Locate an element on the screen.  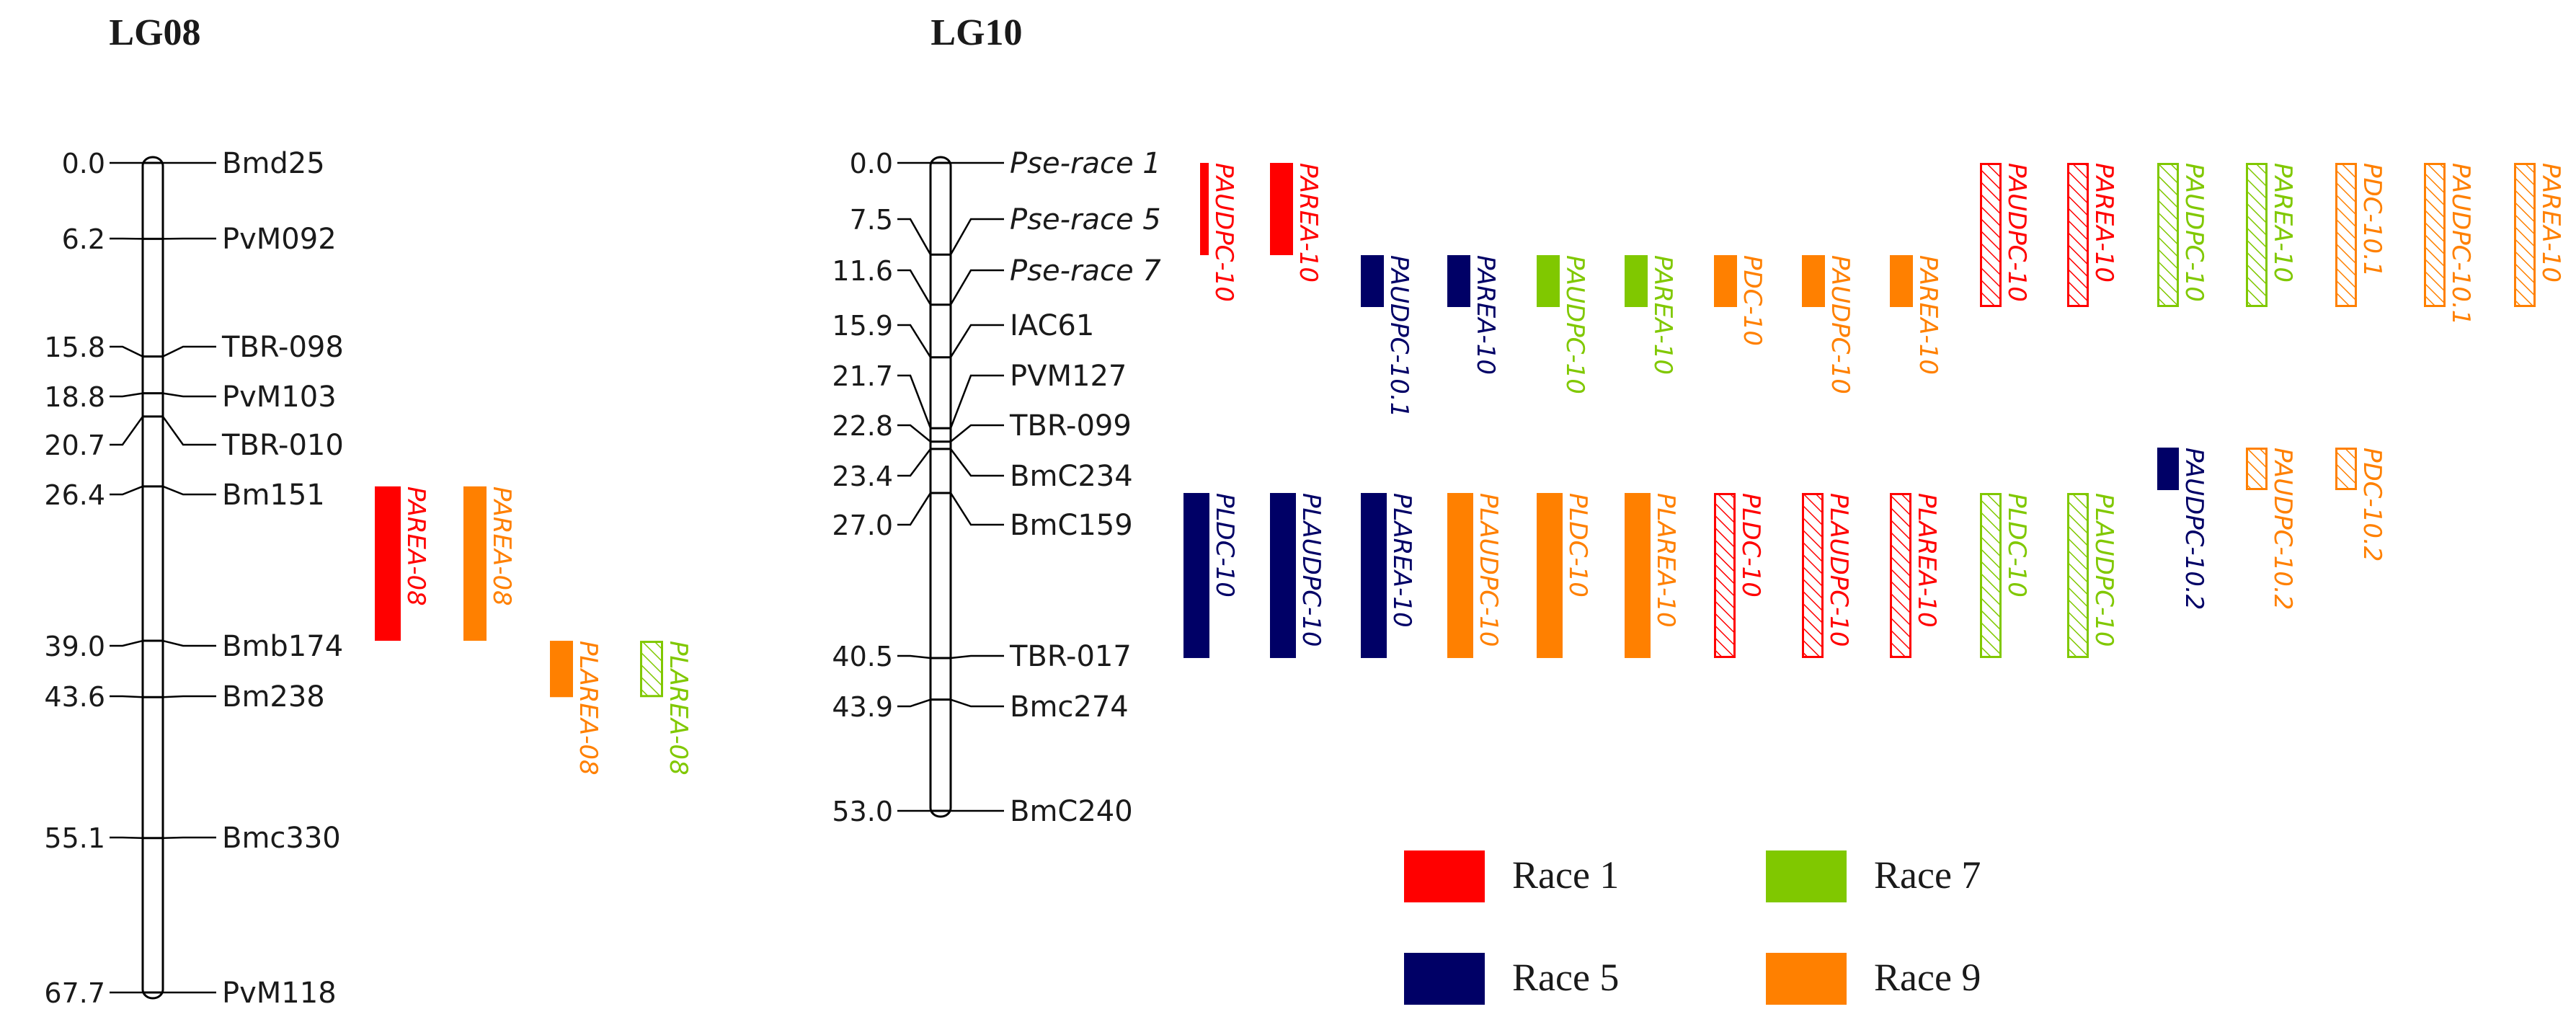
marker-name: IAC61 is located at coordinates (1052, 325).